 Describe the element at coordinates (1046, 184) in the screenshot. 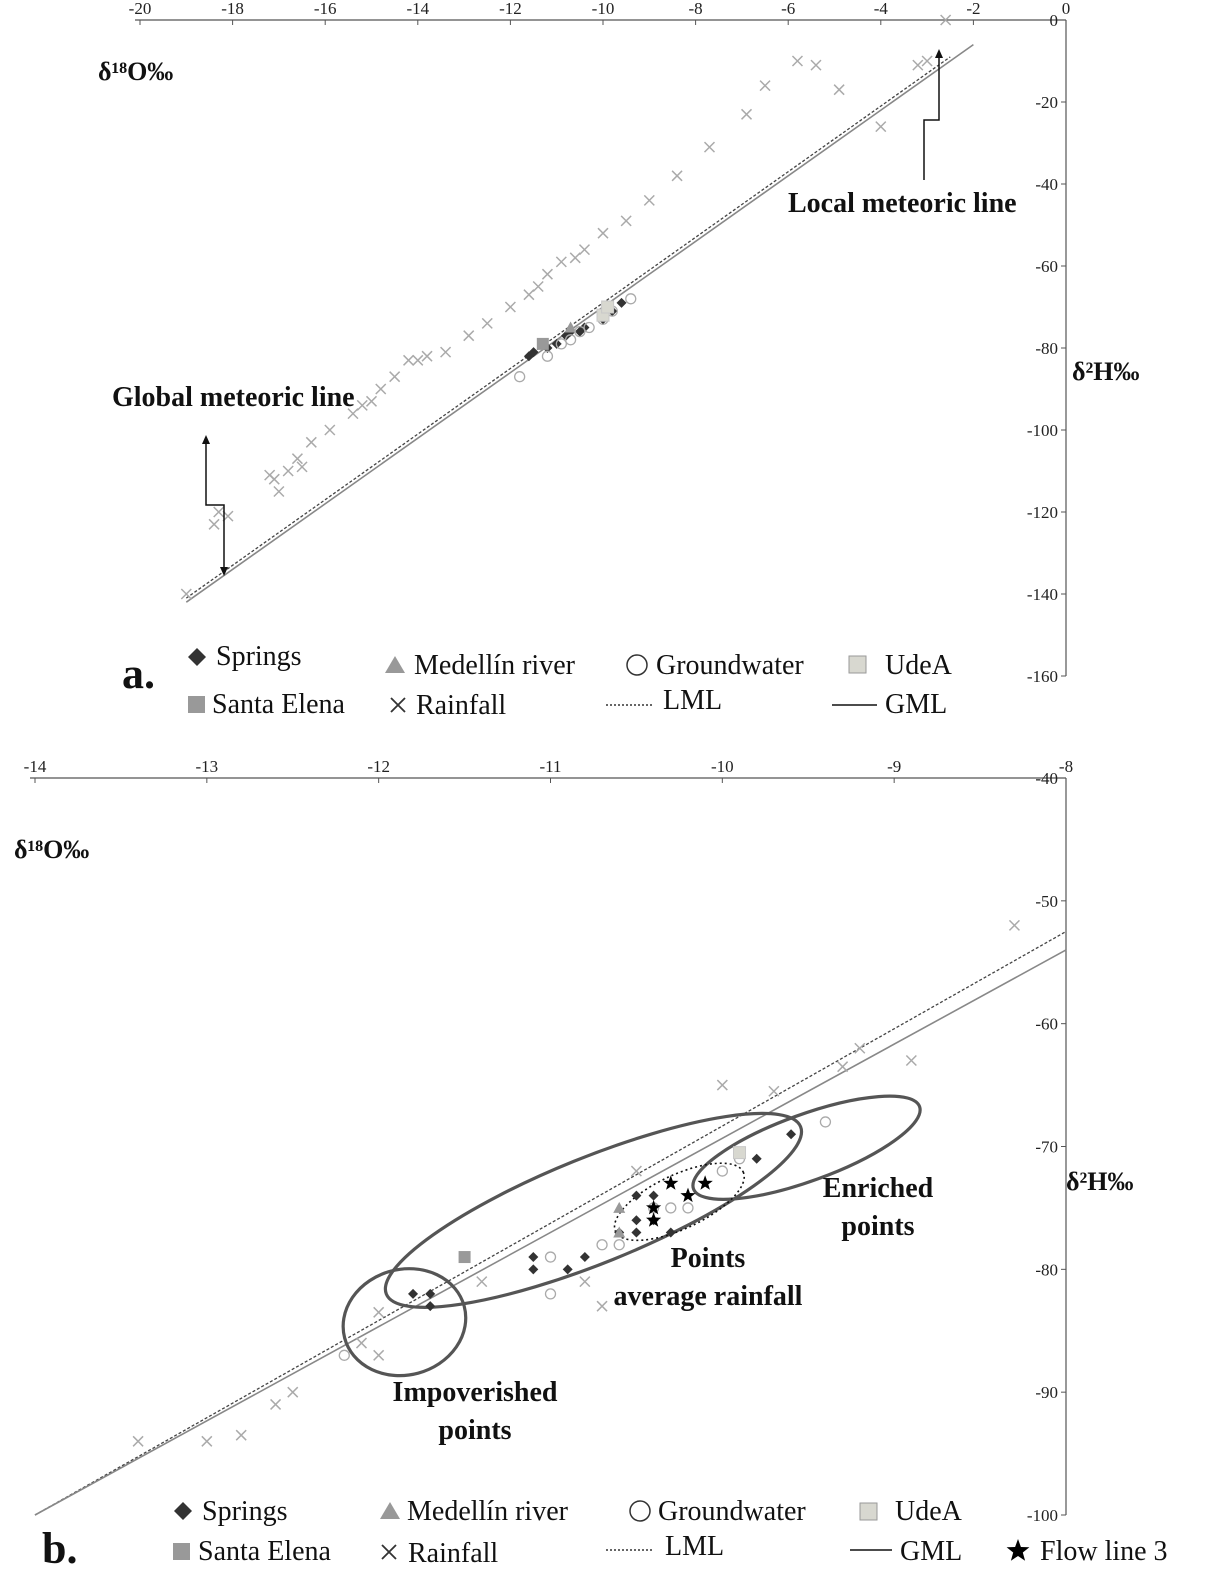

I see `y-tick-label: -40` at that location.